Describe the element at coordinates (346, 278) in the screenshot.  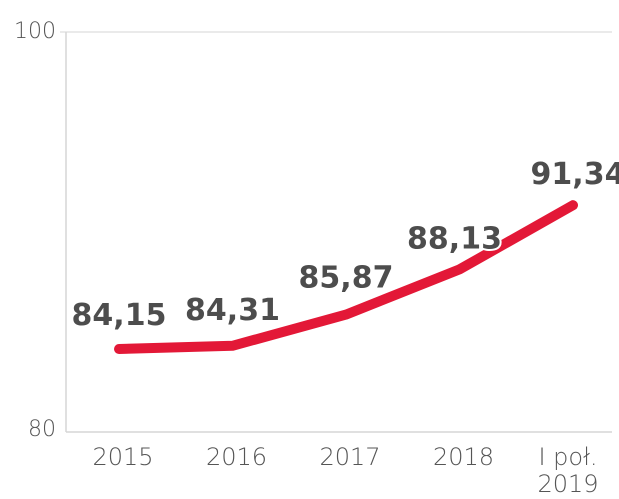
I see `data-label-2: 85,87` at that location.